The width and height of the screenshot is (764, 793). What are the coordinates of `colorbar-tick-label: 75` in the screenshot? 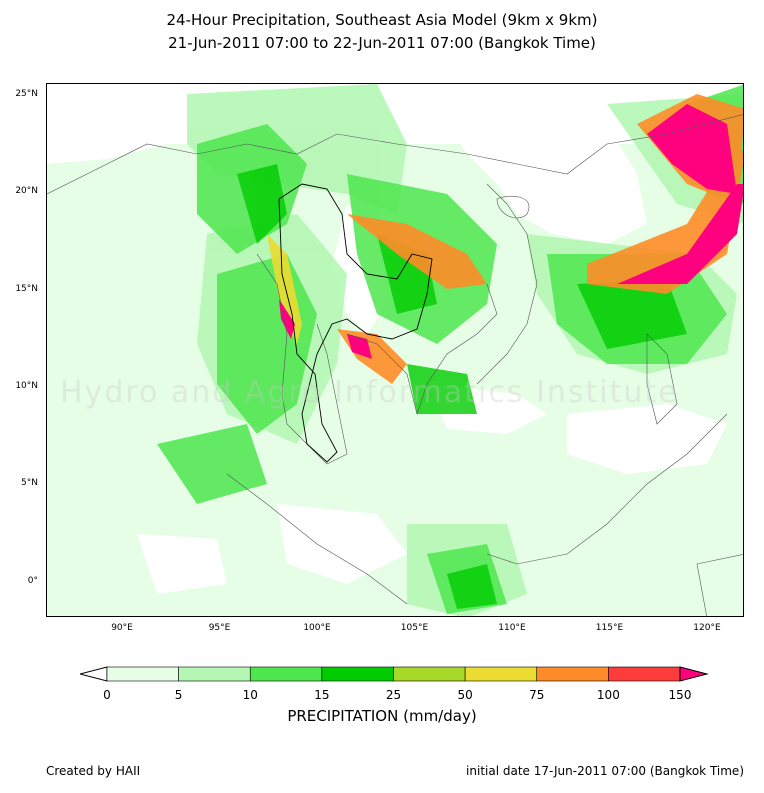 It's located at (537, 695).